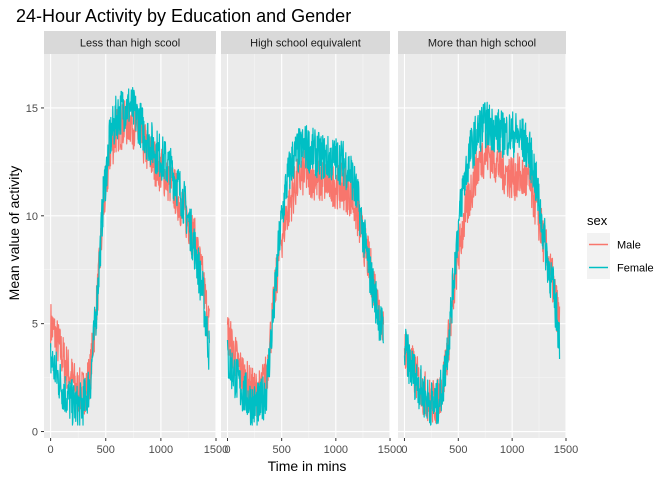 The height and width of the screenshot is (480, 672). I want to click on legend: sex Male Female, so click(620, 246).